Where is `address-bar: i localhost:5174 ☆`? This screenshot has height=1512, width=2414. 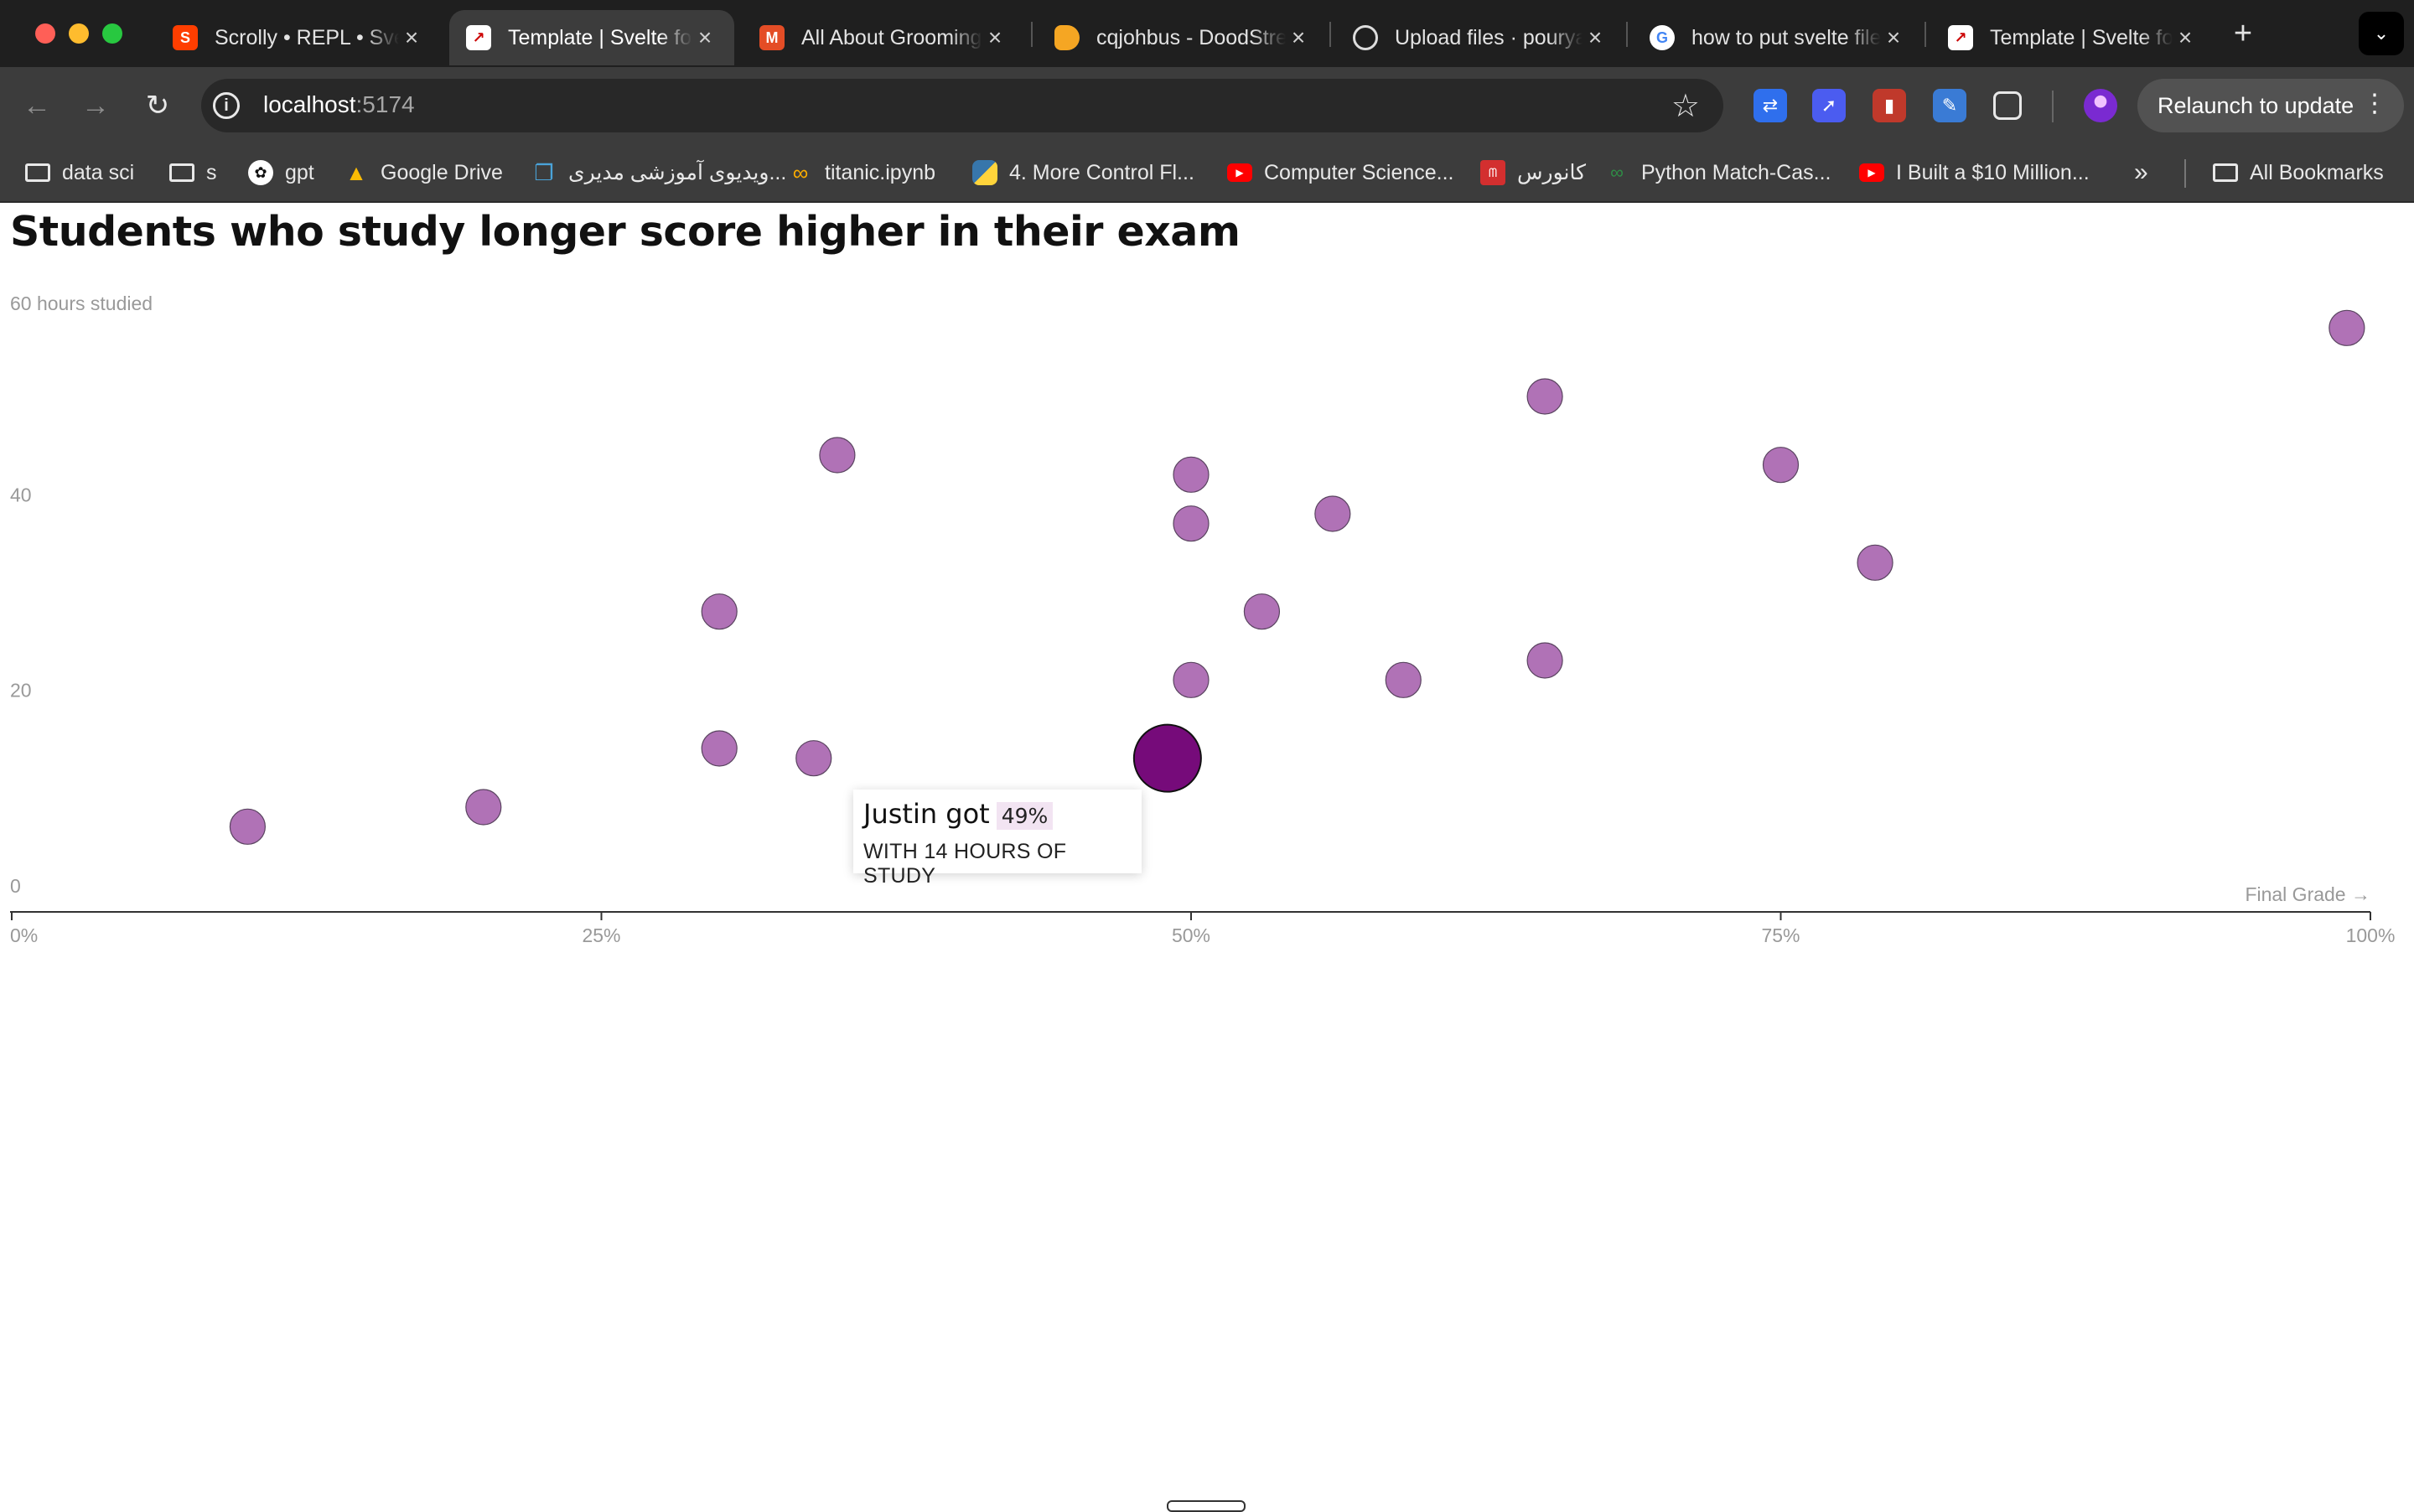 address-bar: i localhost:5174 ☆ is located at coordinates (962, 105).